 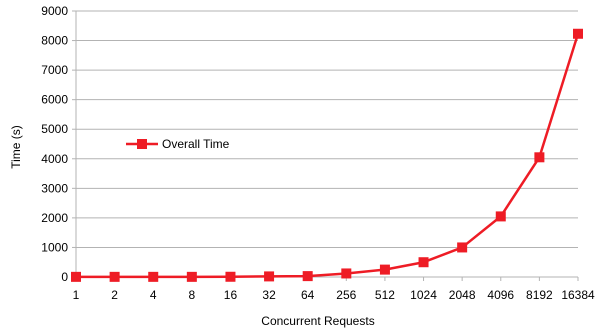 What do you see at coordinates (462, 247) in the screenshot?
I see `data-point-2048` at bounding box center [462, 247].